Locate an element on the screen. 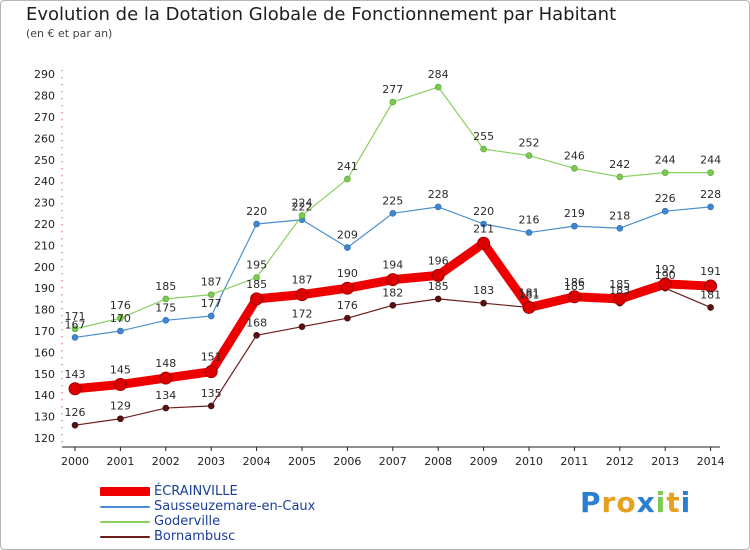  logo-letter: r is located at coordinates (609, 502).